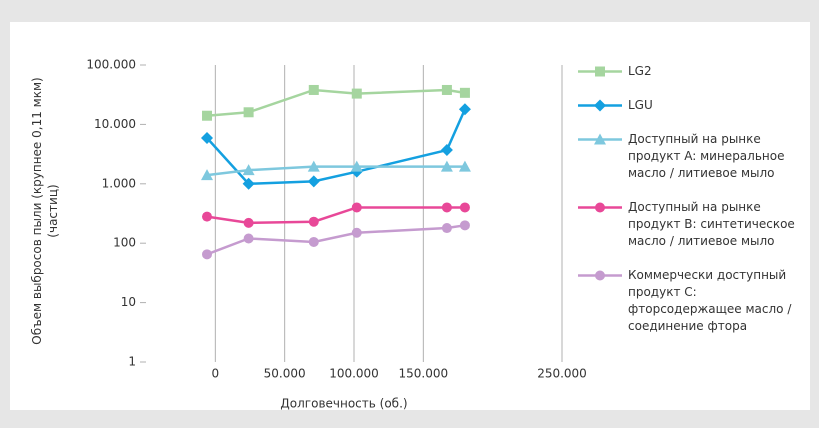 This screenshot has height=428, width=819. What do you see at coordinates (336, 147) in the screenshot?
I see `series-line` at bounding box center [336, 147].